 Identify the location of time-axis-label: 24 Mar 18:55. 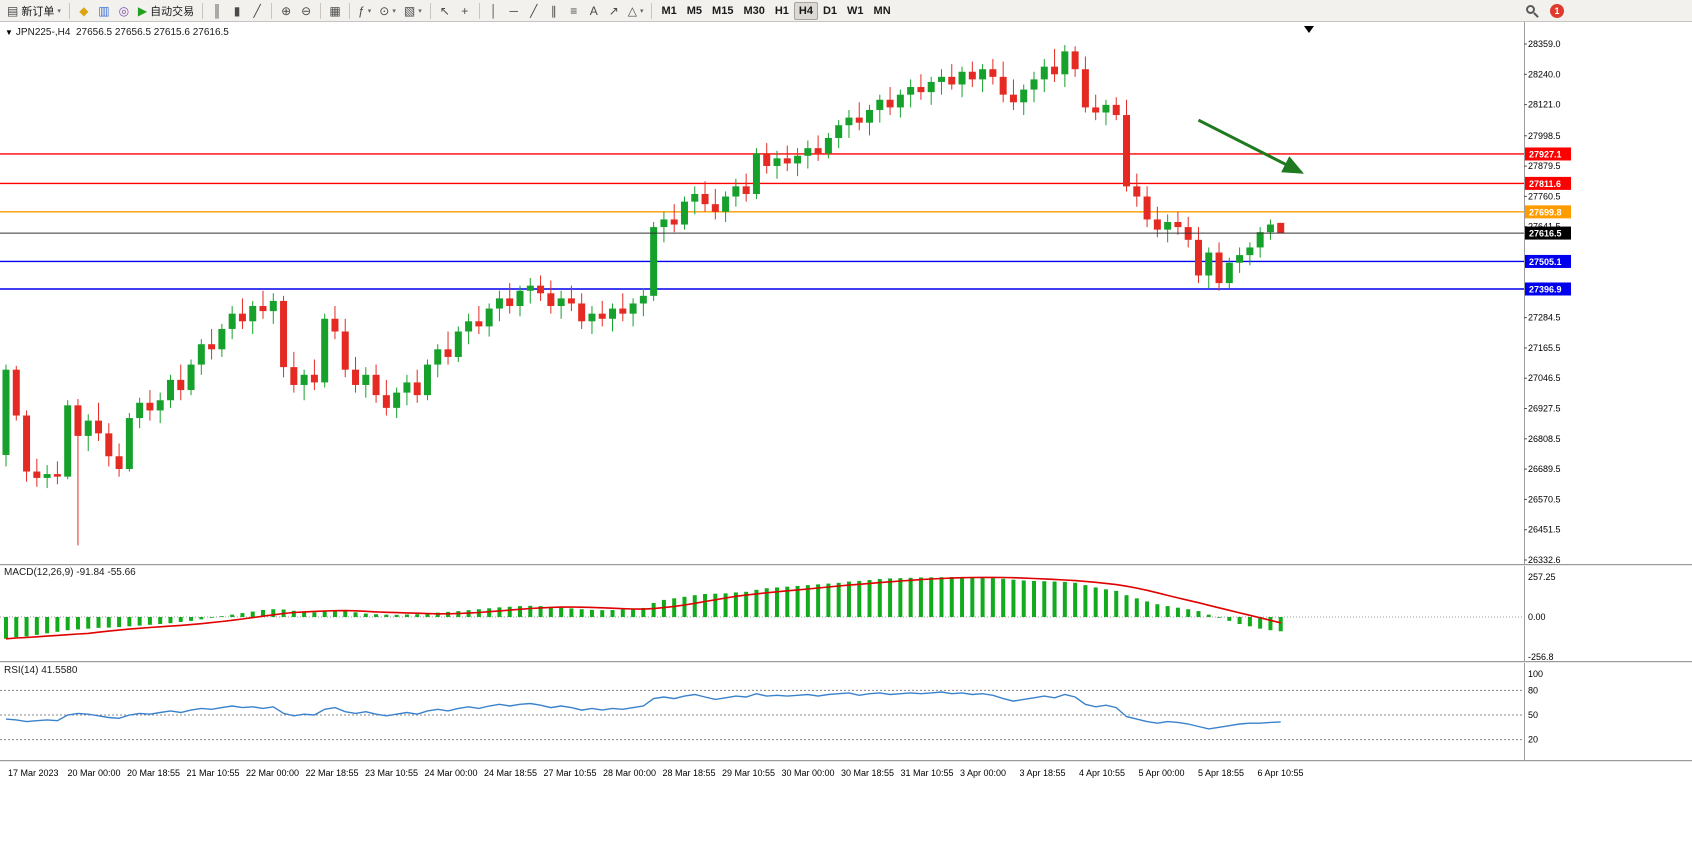
(510, 773).